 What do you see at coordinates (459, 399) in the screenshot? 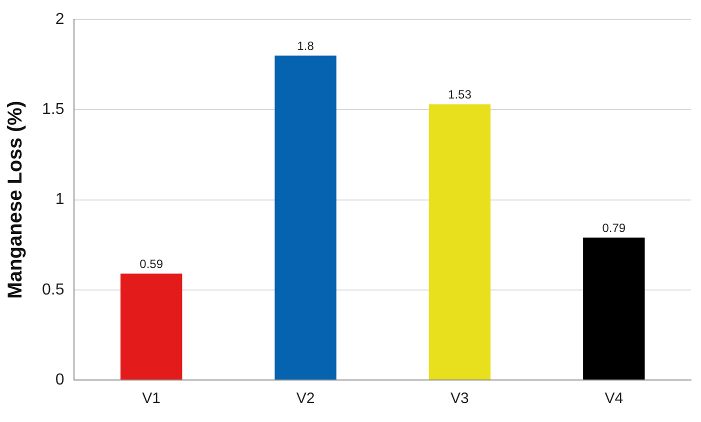
I see `x-tick-label: V3` at bounding box center [459, 399].